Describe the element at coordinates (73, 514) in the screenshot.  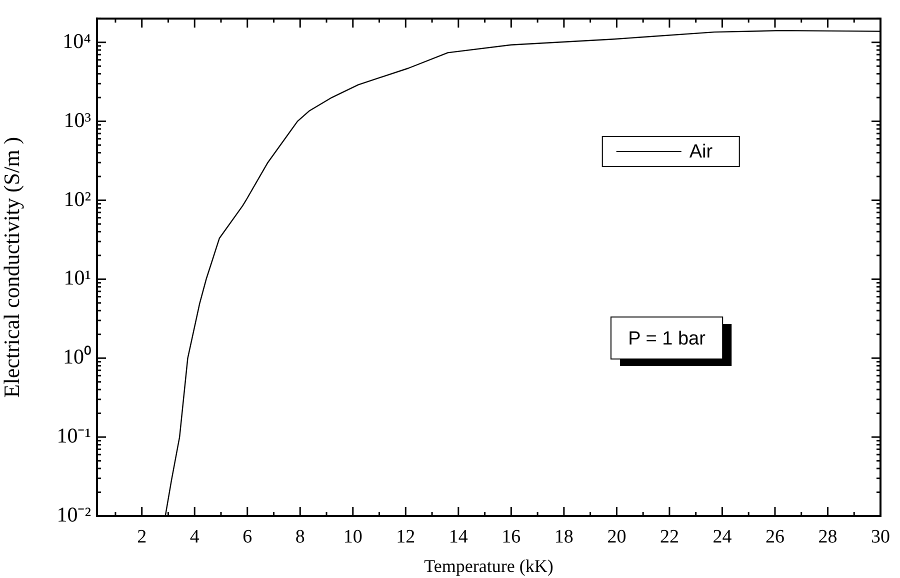
I see `y-tick-label: 10⁻²` at that location.